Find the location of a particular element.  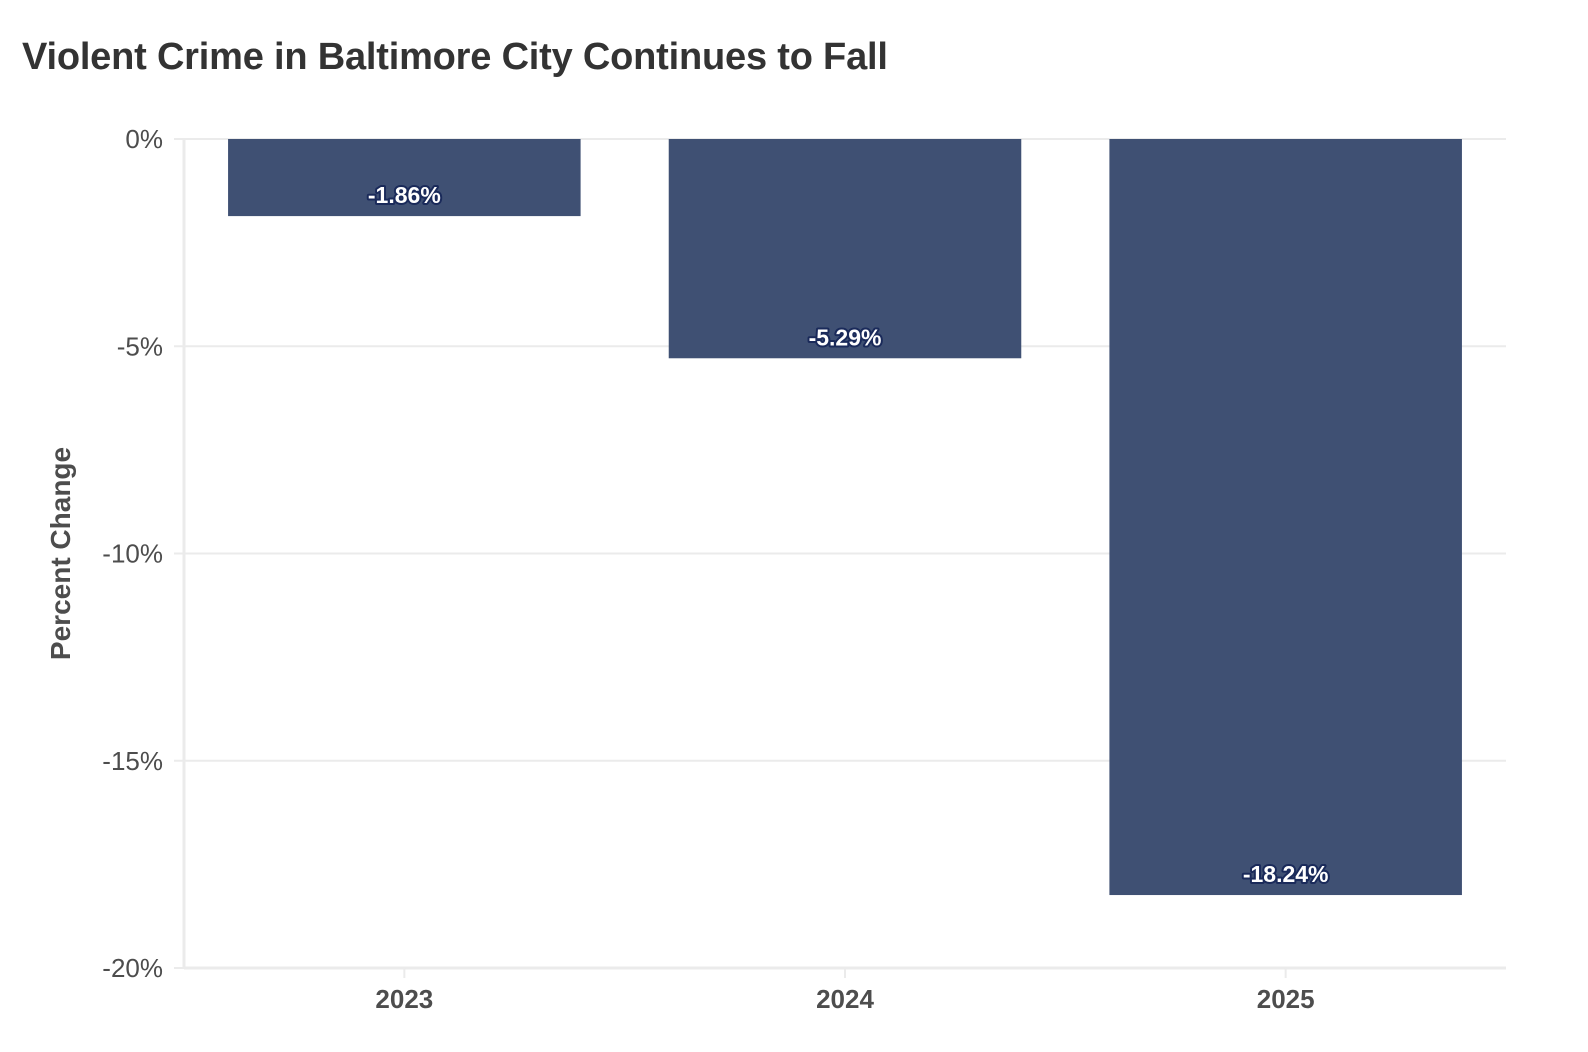

y-tick-label: -10% is located at coordinates (132, 554).